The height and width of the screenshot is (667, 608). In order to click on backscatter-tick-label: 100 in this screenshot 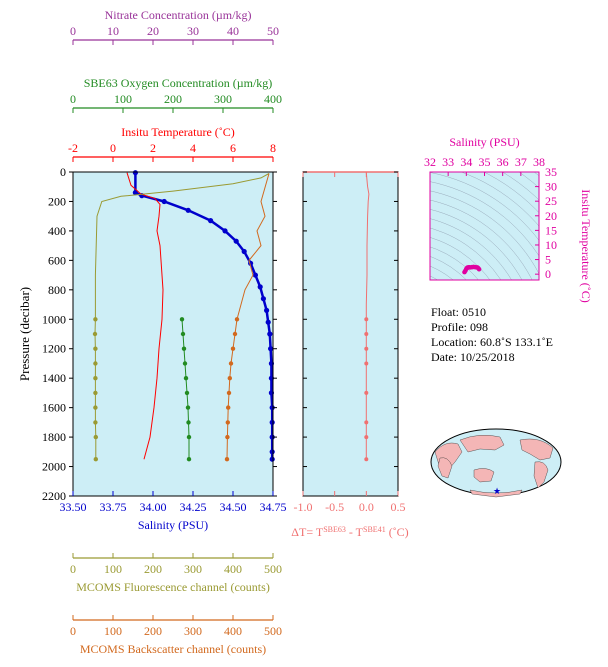, I will do `click(113, 631)`.